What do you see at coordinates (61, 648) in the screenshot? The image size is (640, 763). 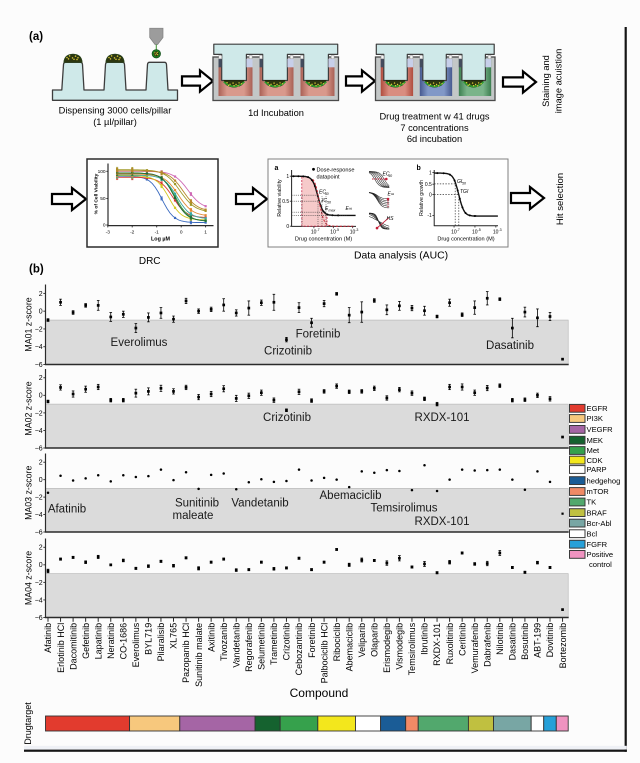 I see `svg-text: Erlotinib HCl` at bounding box center [61, 648].